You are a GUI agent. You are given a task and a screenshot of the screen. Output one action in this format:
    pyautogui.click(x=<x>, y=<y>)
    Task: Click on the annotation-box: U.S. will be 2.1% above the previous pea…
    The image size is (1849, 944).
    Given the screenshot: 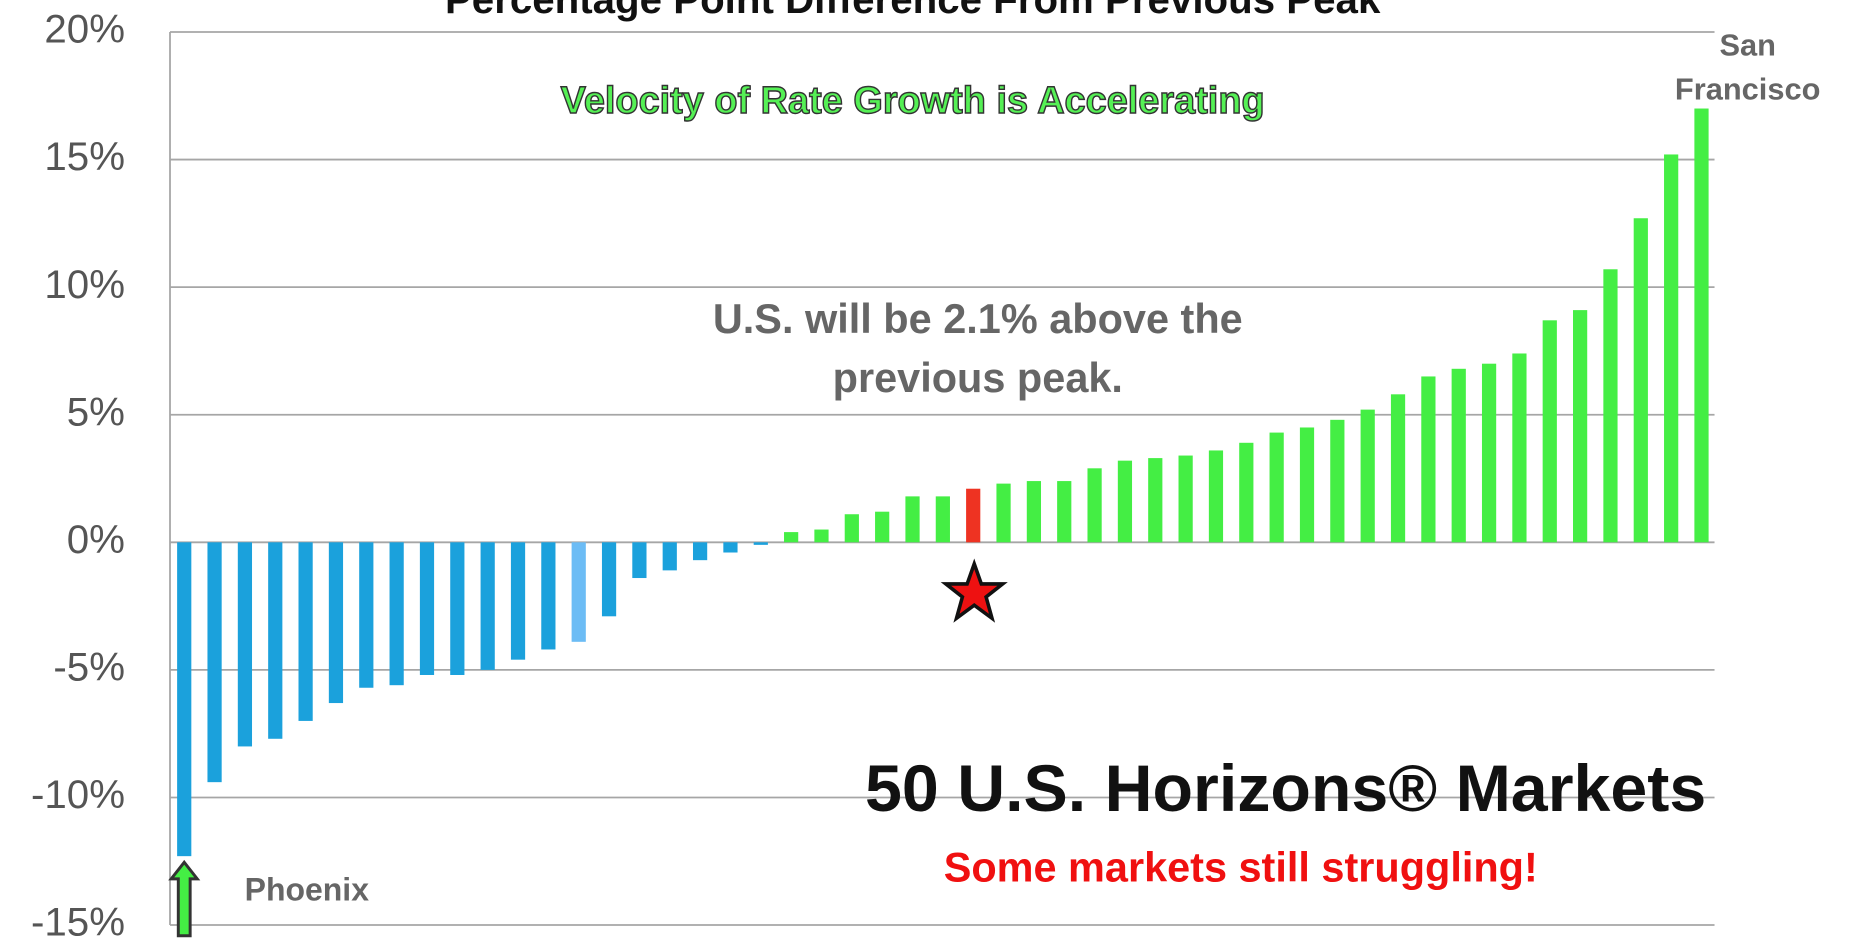 What is the action you would take?
    pyautogui.click(x=977, y=349)
    